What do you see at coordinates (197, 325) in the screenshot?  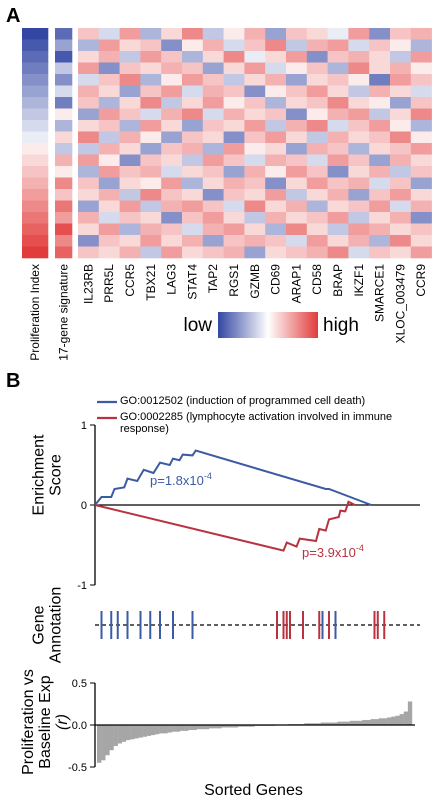 I see `colorbar-label: low` at bounding box center [197, 325].